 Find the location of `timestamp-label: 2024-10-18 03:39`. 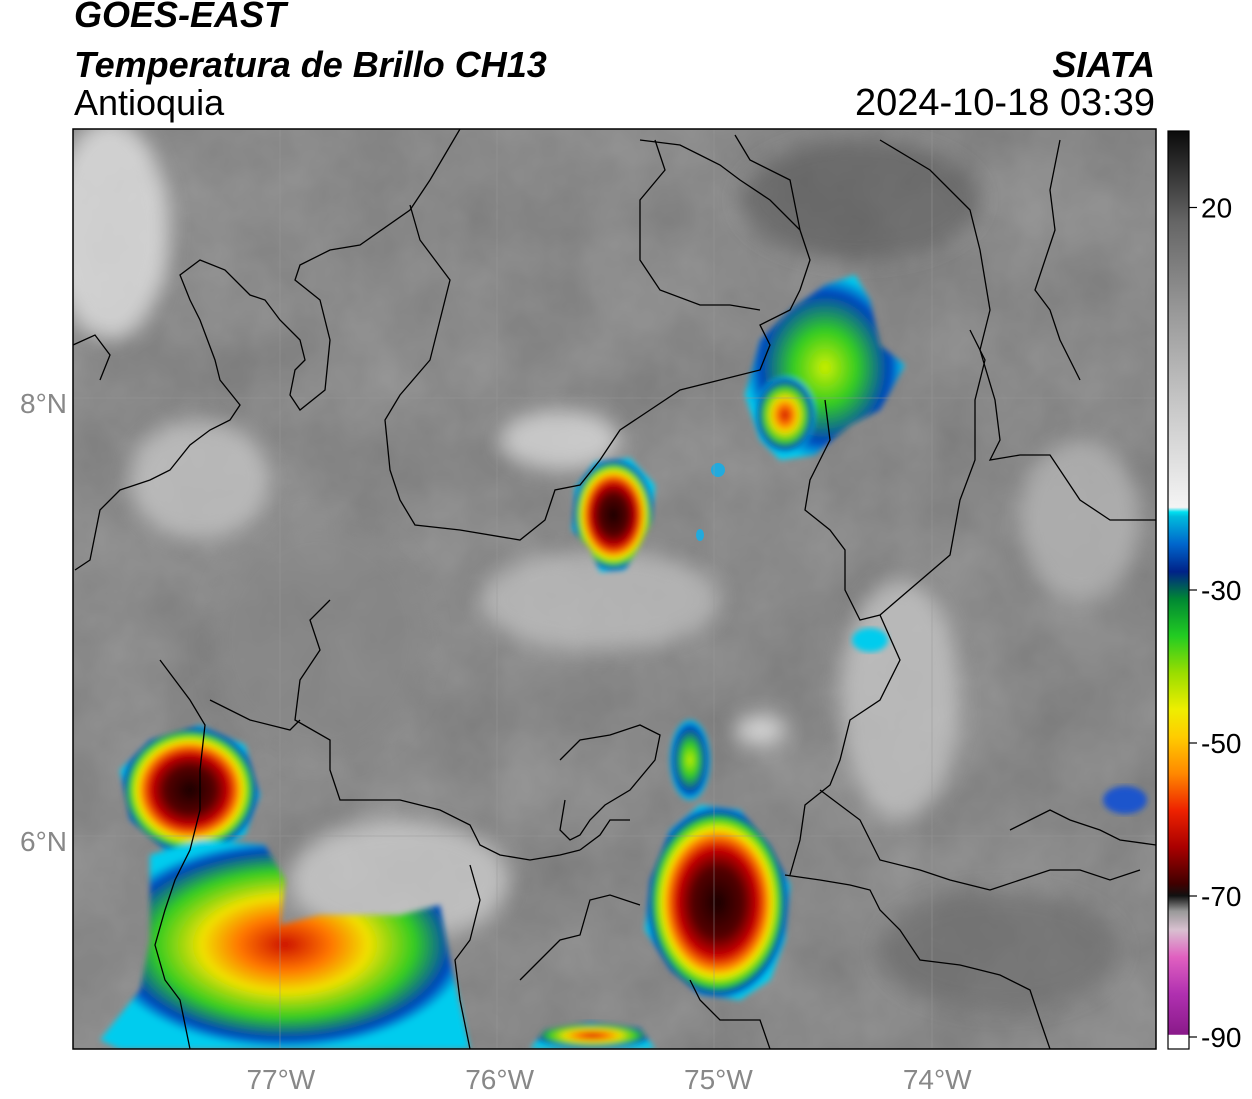

timestamp-label: 2024-10-18 03:39 is located at coordinates (1004, 103).